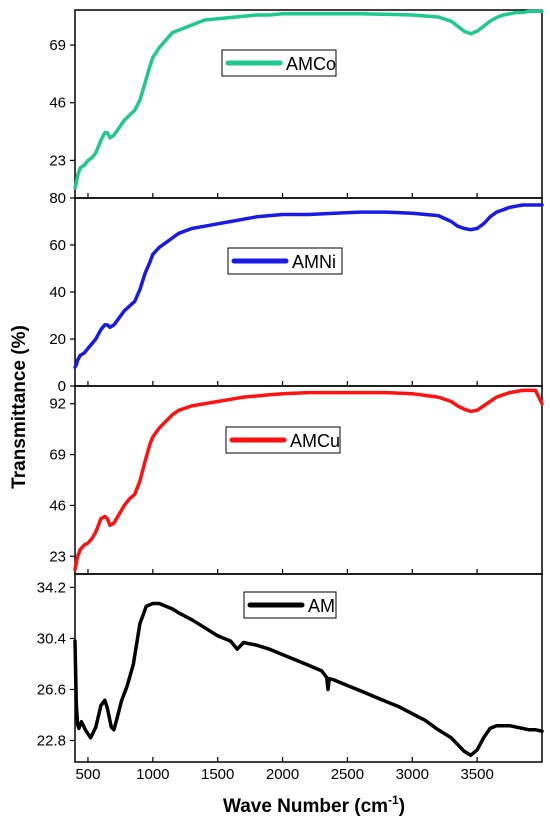 This screenshot has width=550, height=827. Describe the element at coordinates (51, 638) in the screenshot. I see `y-tick-label: 30.4` at that location.